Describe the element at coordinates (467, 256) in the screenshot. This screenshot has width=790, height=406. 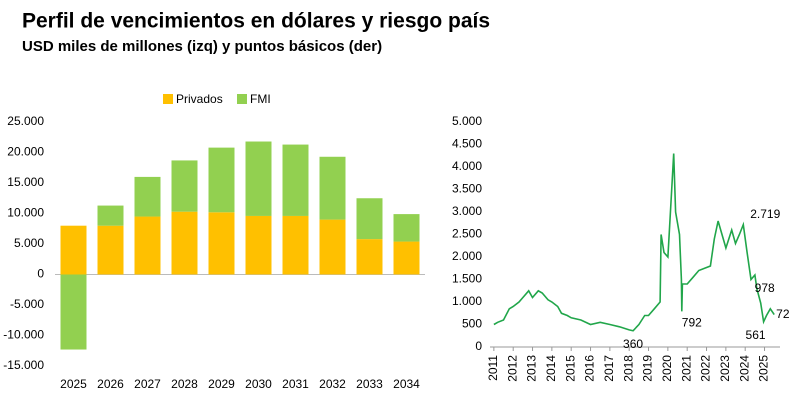
I see `y-tick-label: 2.000` at that location.